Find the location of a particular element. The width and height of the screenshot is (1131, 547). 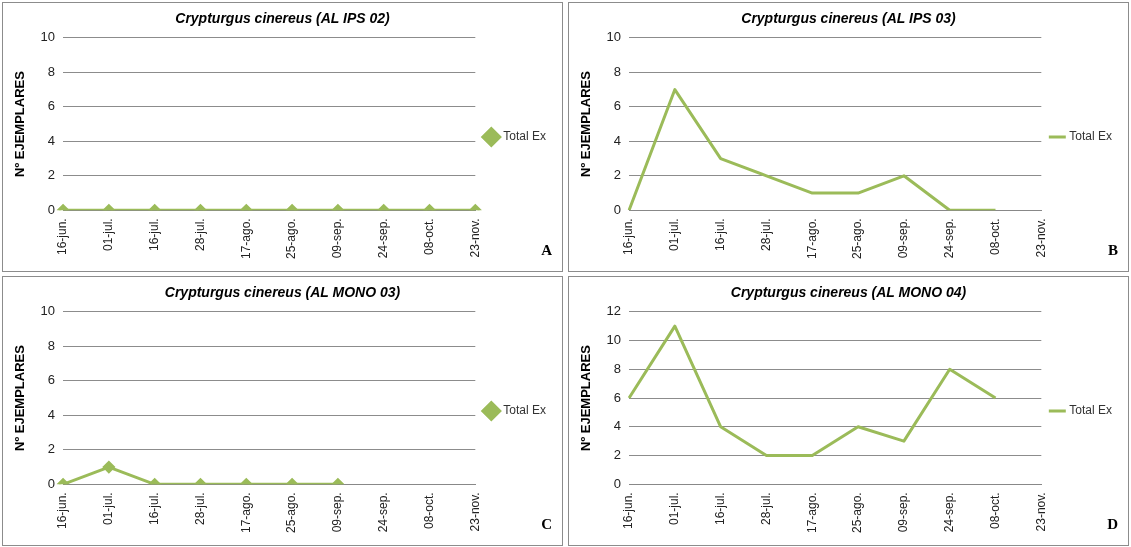

chart-title: Crypturgus cinereus (AL IPS 02) is located at coordinates (283, 18).